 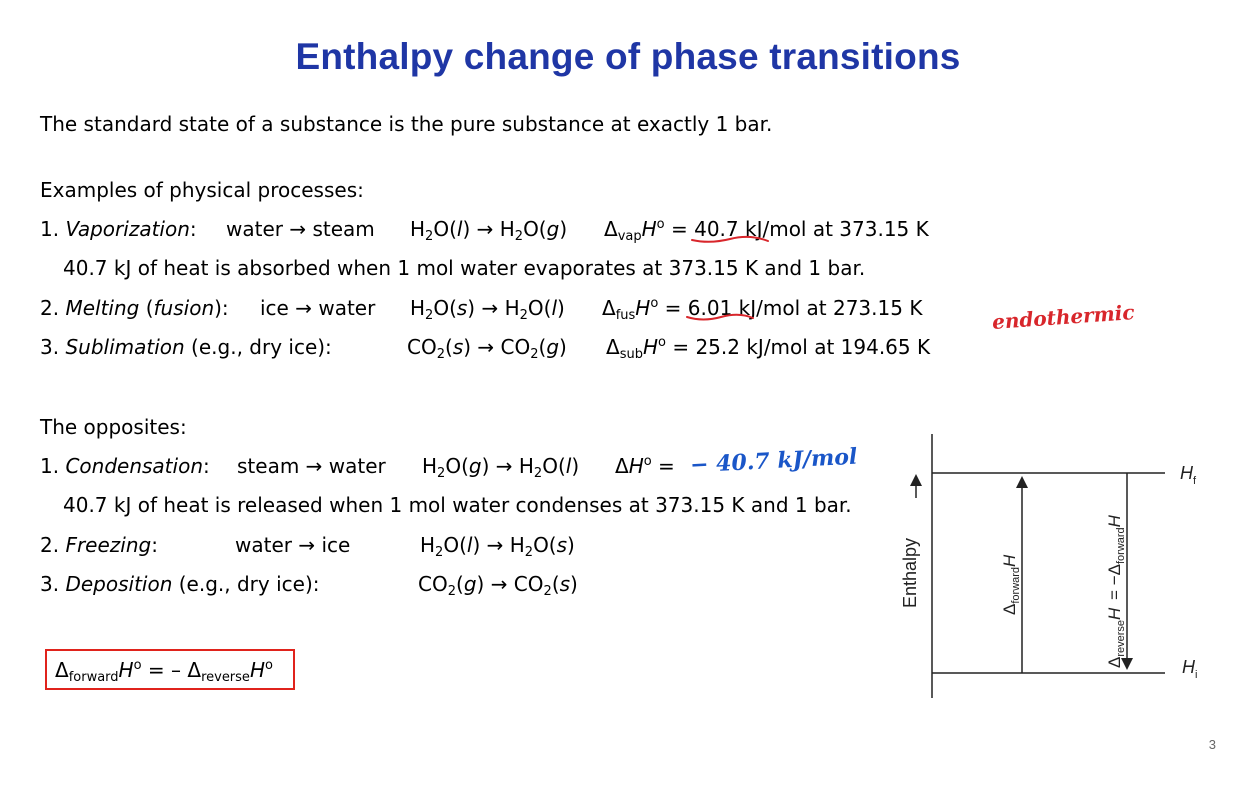 I want to click on process-name: Deposition, so click(x=119, y=584).